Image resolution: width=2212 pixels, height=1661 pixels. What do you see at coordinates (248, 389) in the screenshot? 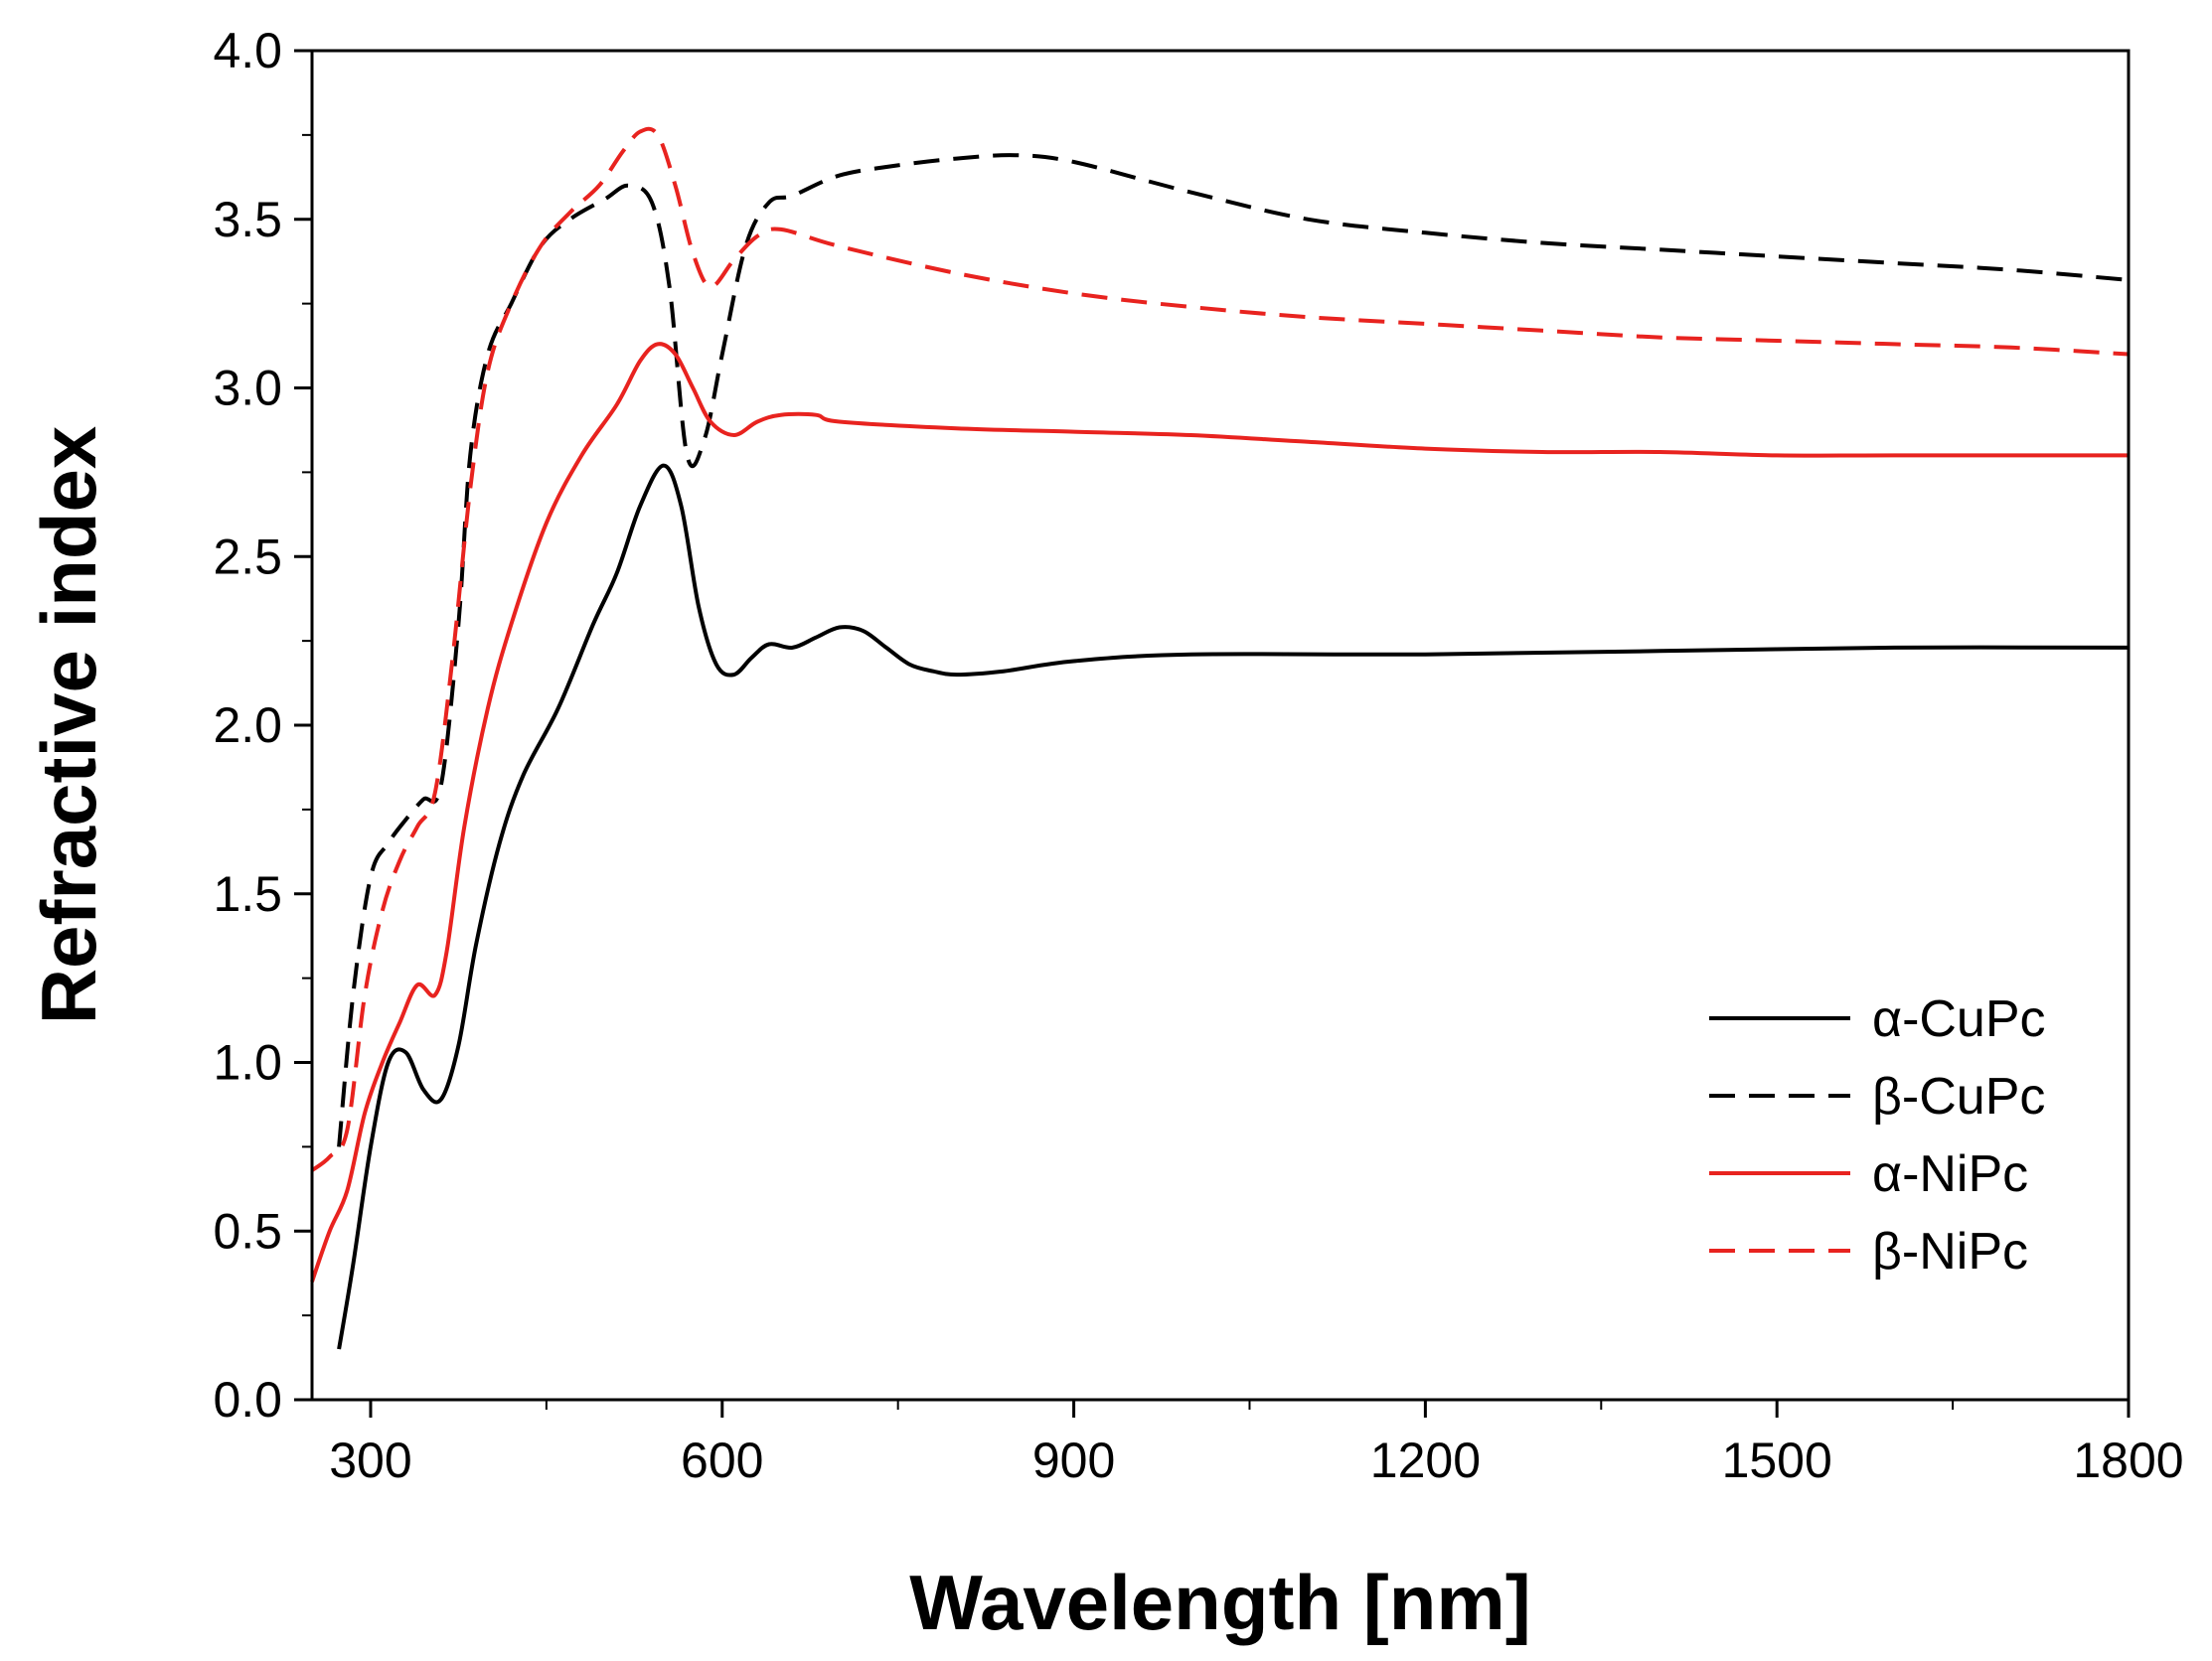
I see `y-tick-label: 3.0` at bounding box center [248, 389].